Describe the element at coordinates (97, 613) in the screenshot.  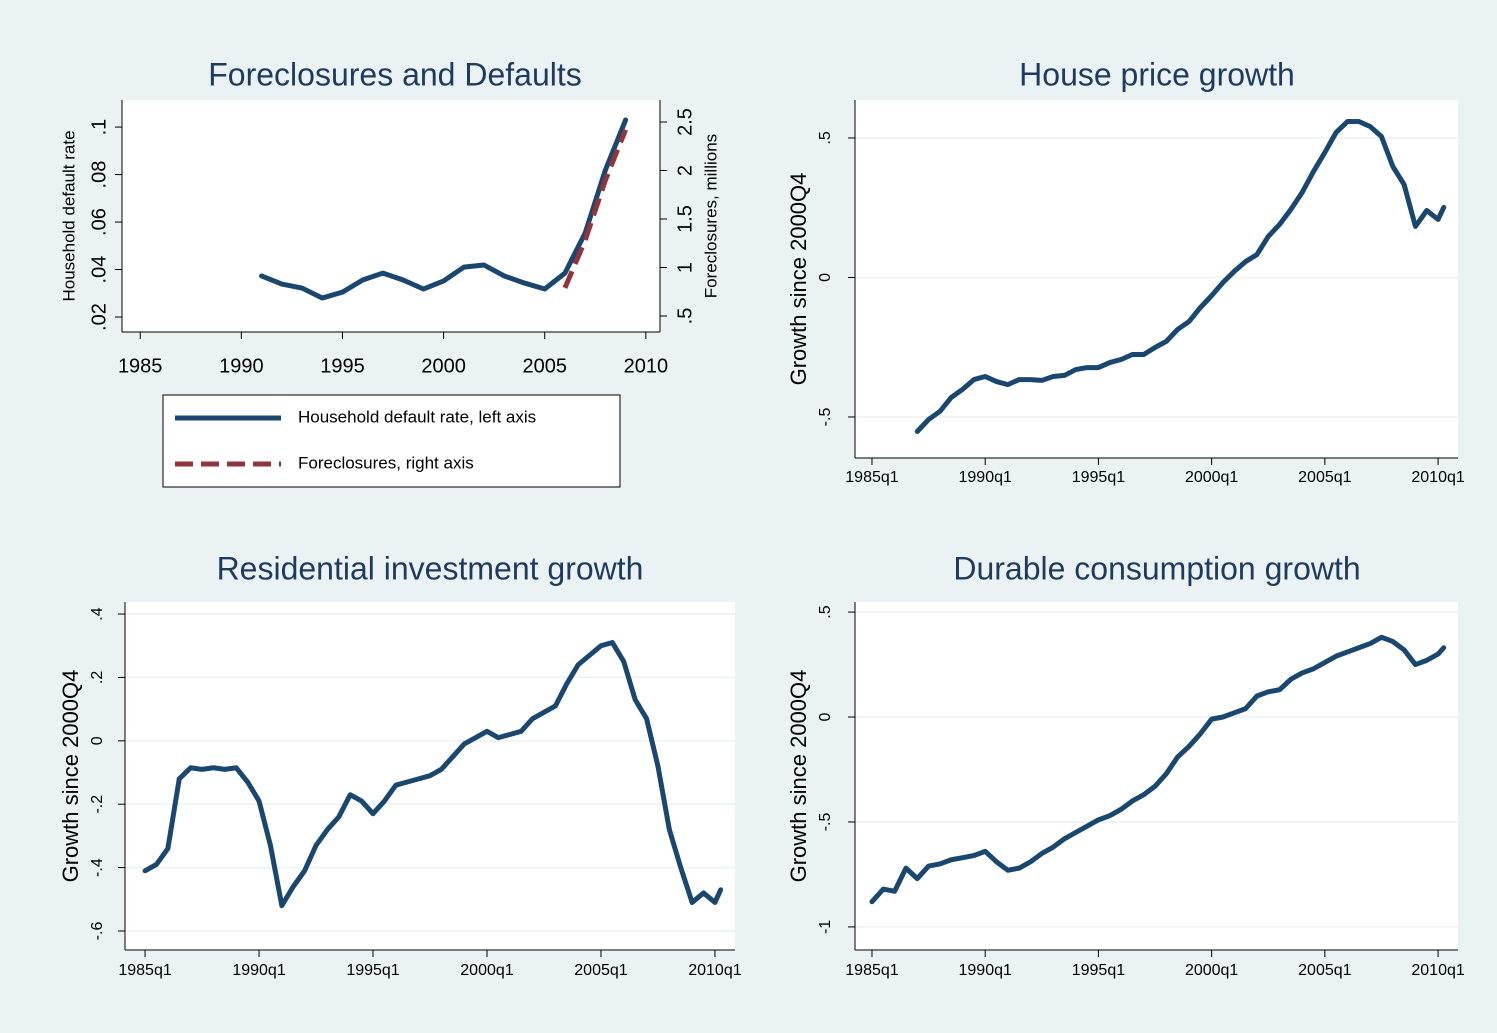
I see `y-tick-label: .4` at that location.